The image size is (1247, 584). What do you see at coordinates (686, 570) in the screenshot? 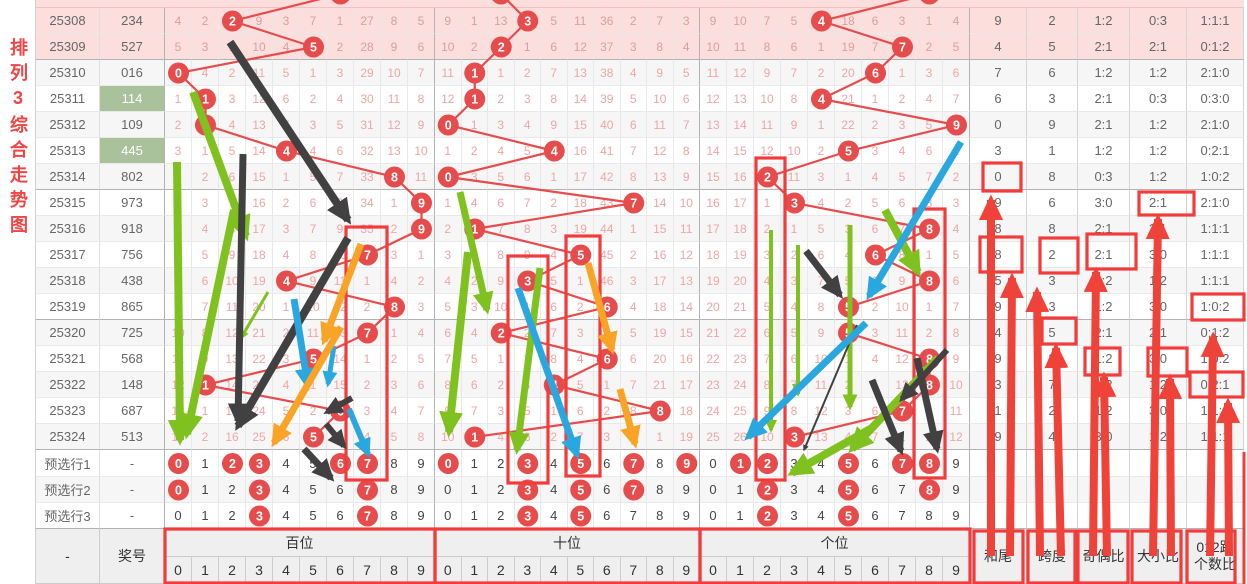
I see `footer-digit: 9` at bounding box center [686, 570].